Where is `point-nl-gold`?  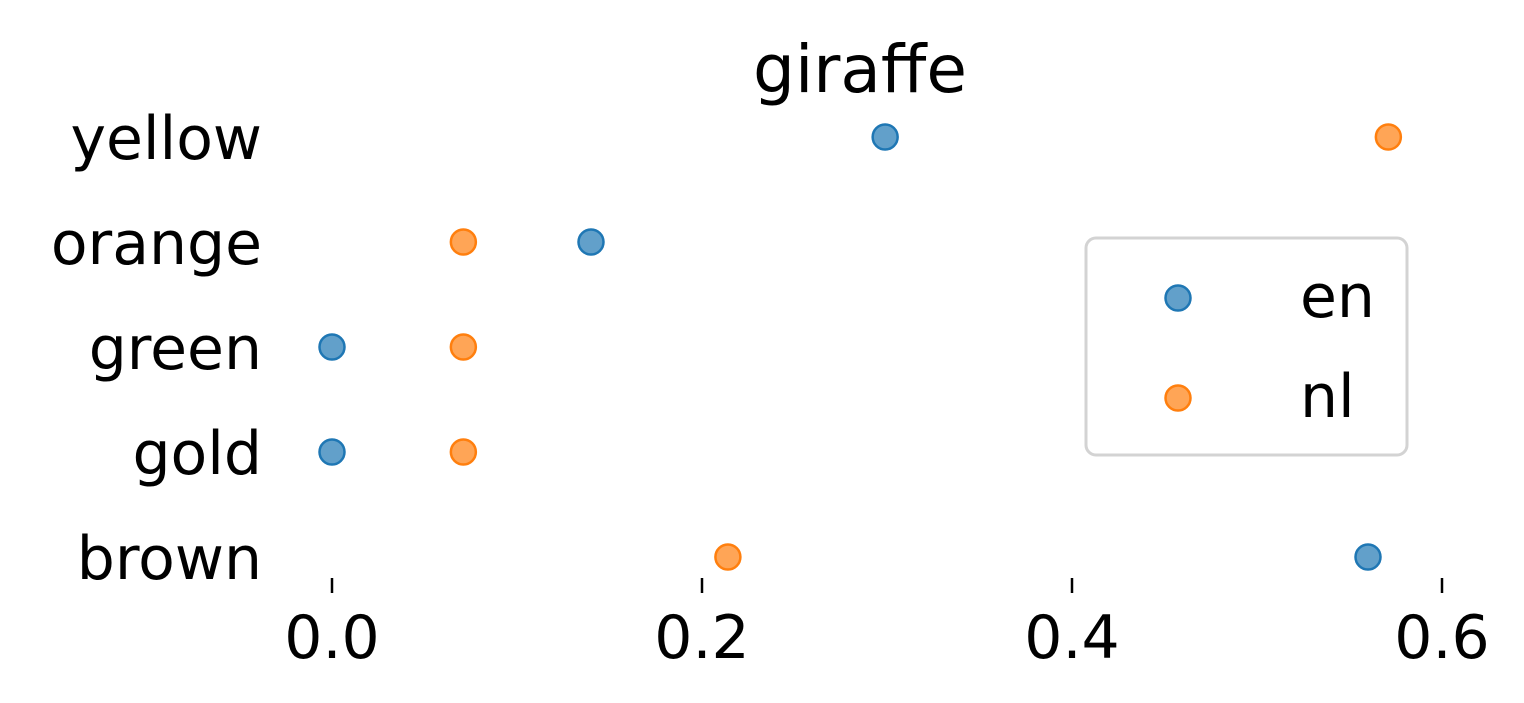 point-nl-gold is located at coordinates (463, 452).